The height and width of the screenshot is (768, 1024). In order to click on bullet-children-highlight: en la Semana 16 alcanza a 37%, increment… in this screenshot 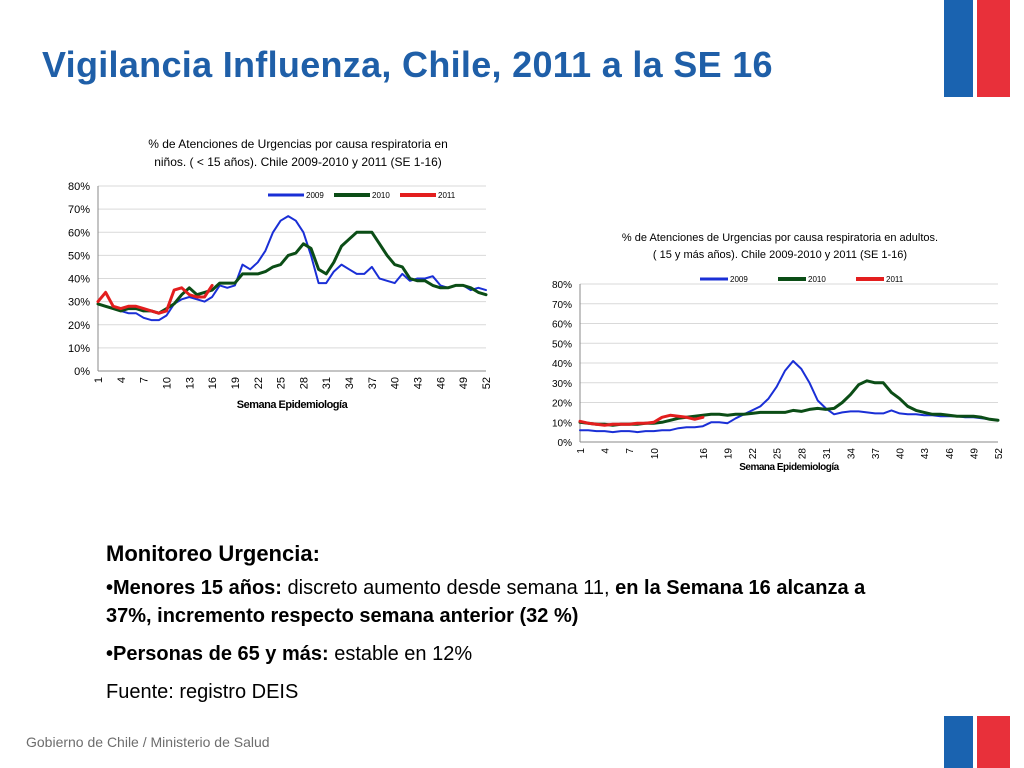, I will do `click(486, 602)`.